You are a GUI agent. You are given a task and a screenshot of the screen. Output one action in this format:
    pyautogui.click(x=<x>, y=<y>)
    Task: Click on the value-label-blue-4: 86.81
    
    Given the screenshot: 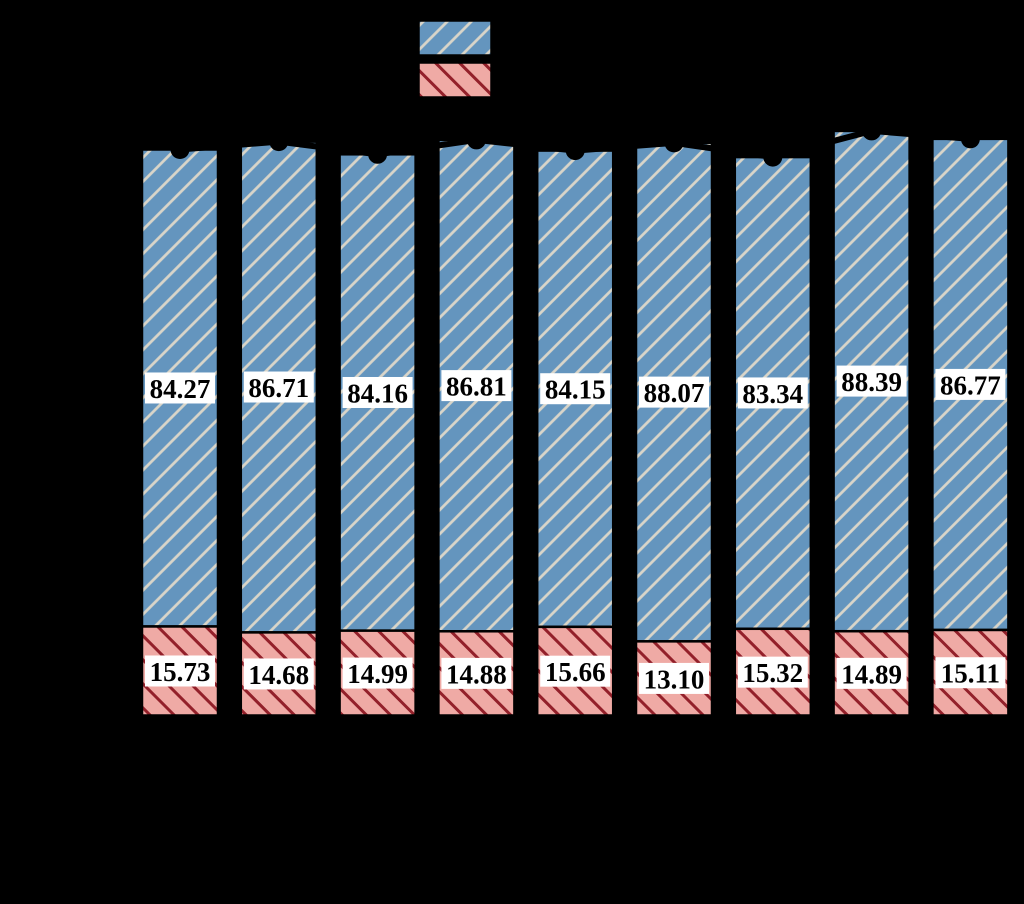 What is the action you would take?
    pyautogui.click(x=476, y=387)
    